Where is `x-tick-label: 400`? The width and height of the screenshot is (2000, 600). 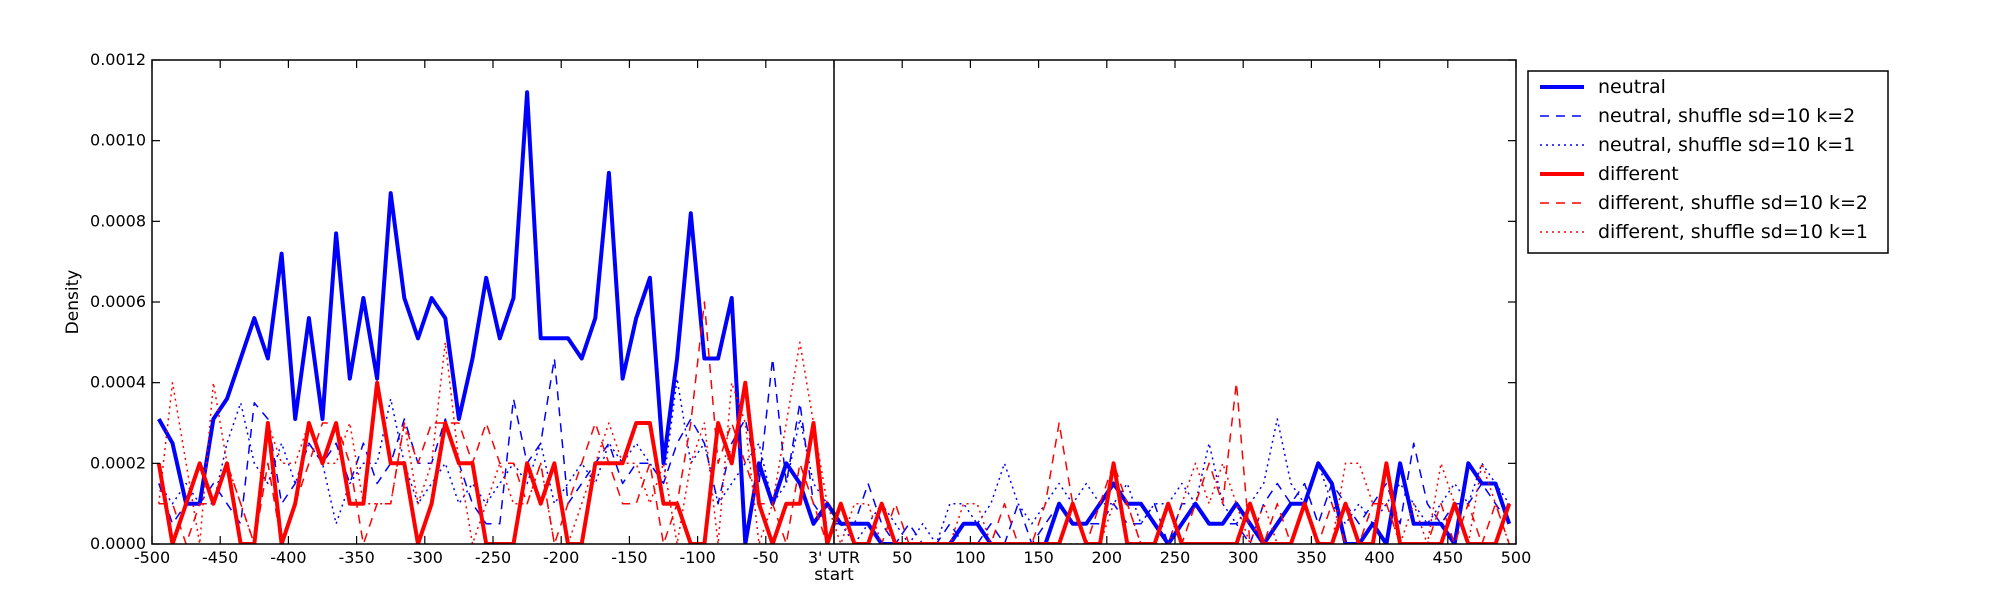 x-tick-label: 400 is located at coordinates (1379, 557).